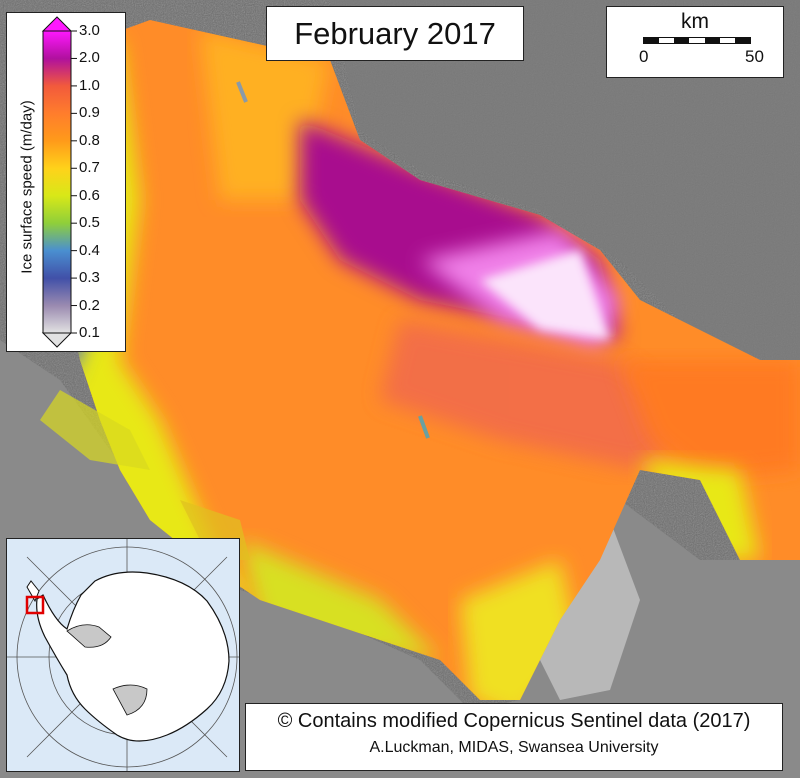 This screenshot has width=800, height=778. Describe the element at coordinates (89, 250) in the screenshot. I see `colorbar-tick-label: 0.4` at that location.